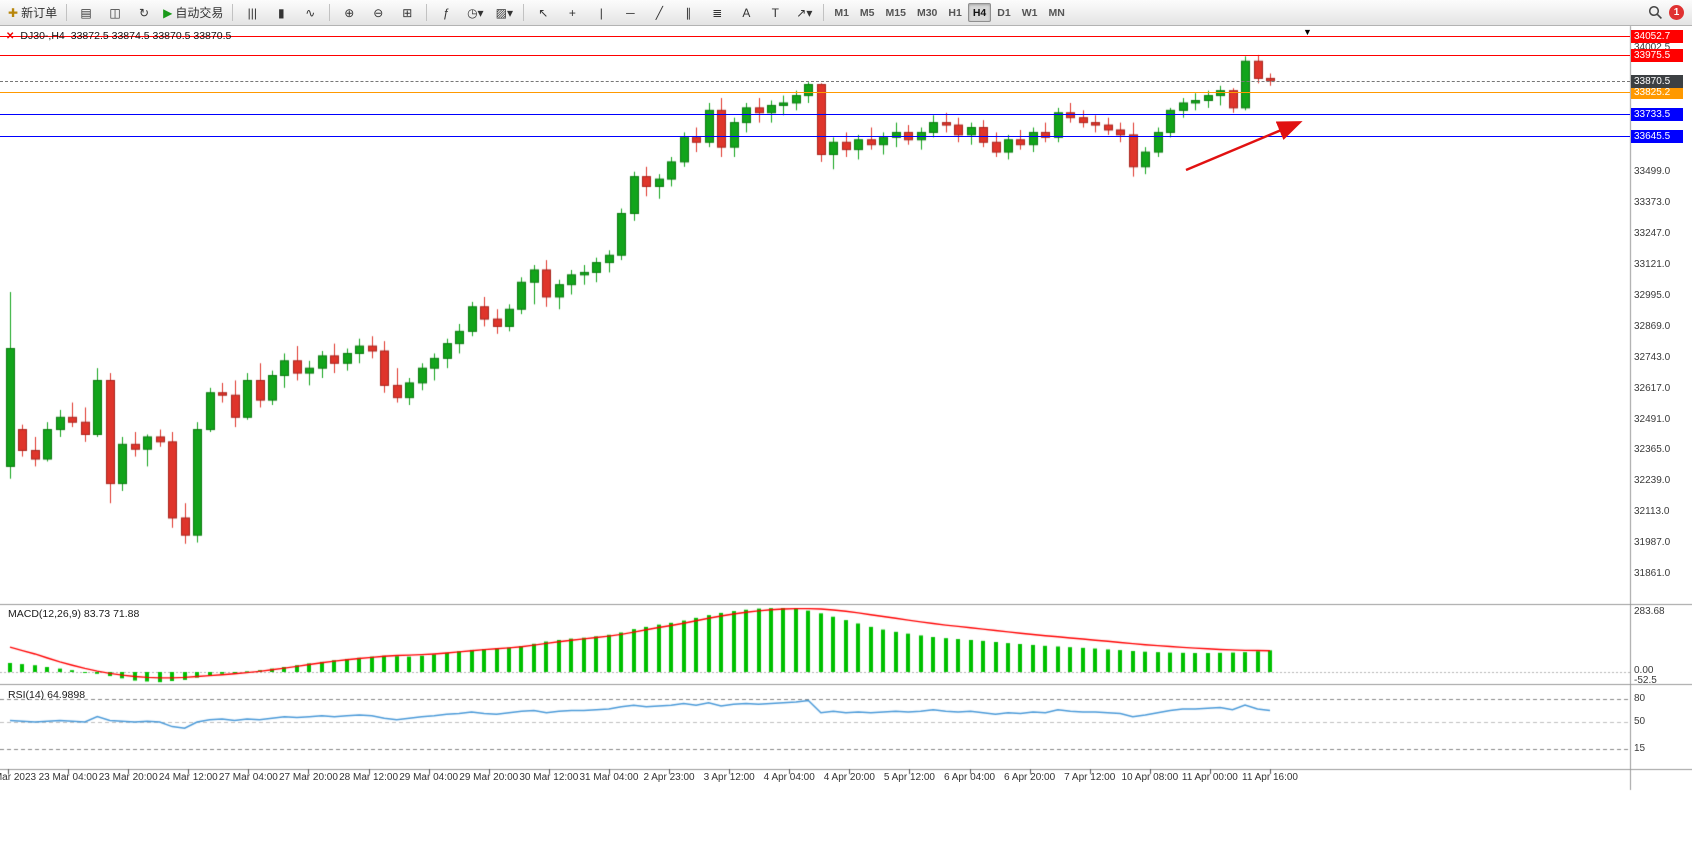 The width and height of the screenshot is (1692, 850). I want to click on chart-ohlc-values: 33872.5 33874.5 33870.5 33870.5, so click(151, 36).